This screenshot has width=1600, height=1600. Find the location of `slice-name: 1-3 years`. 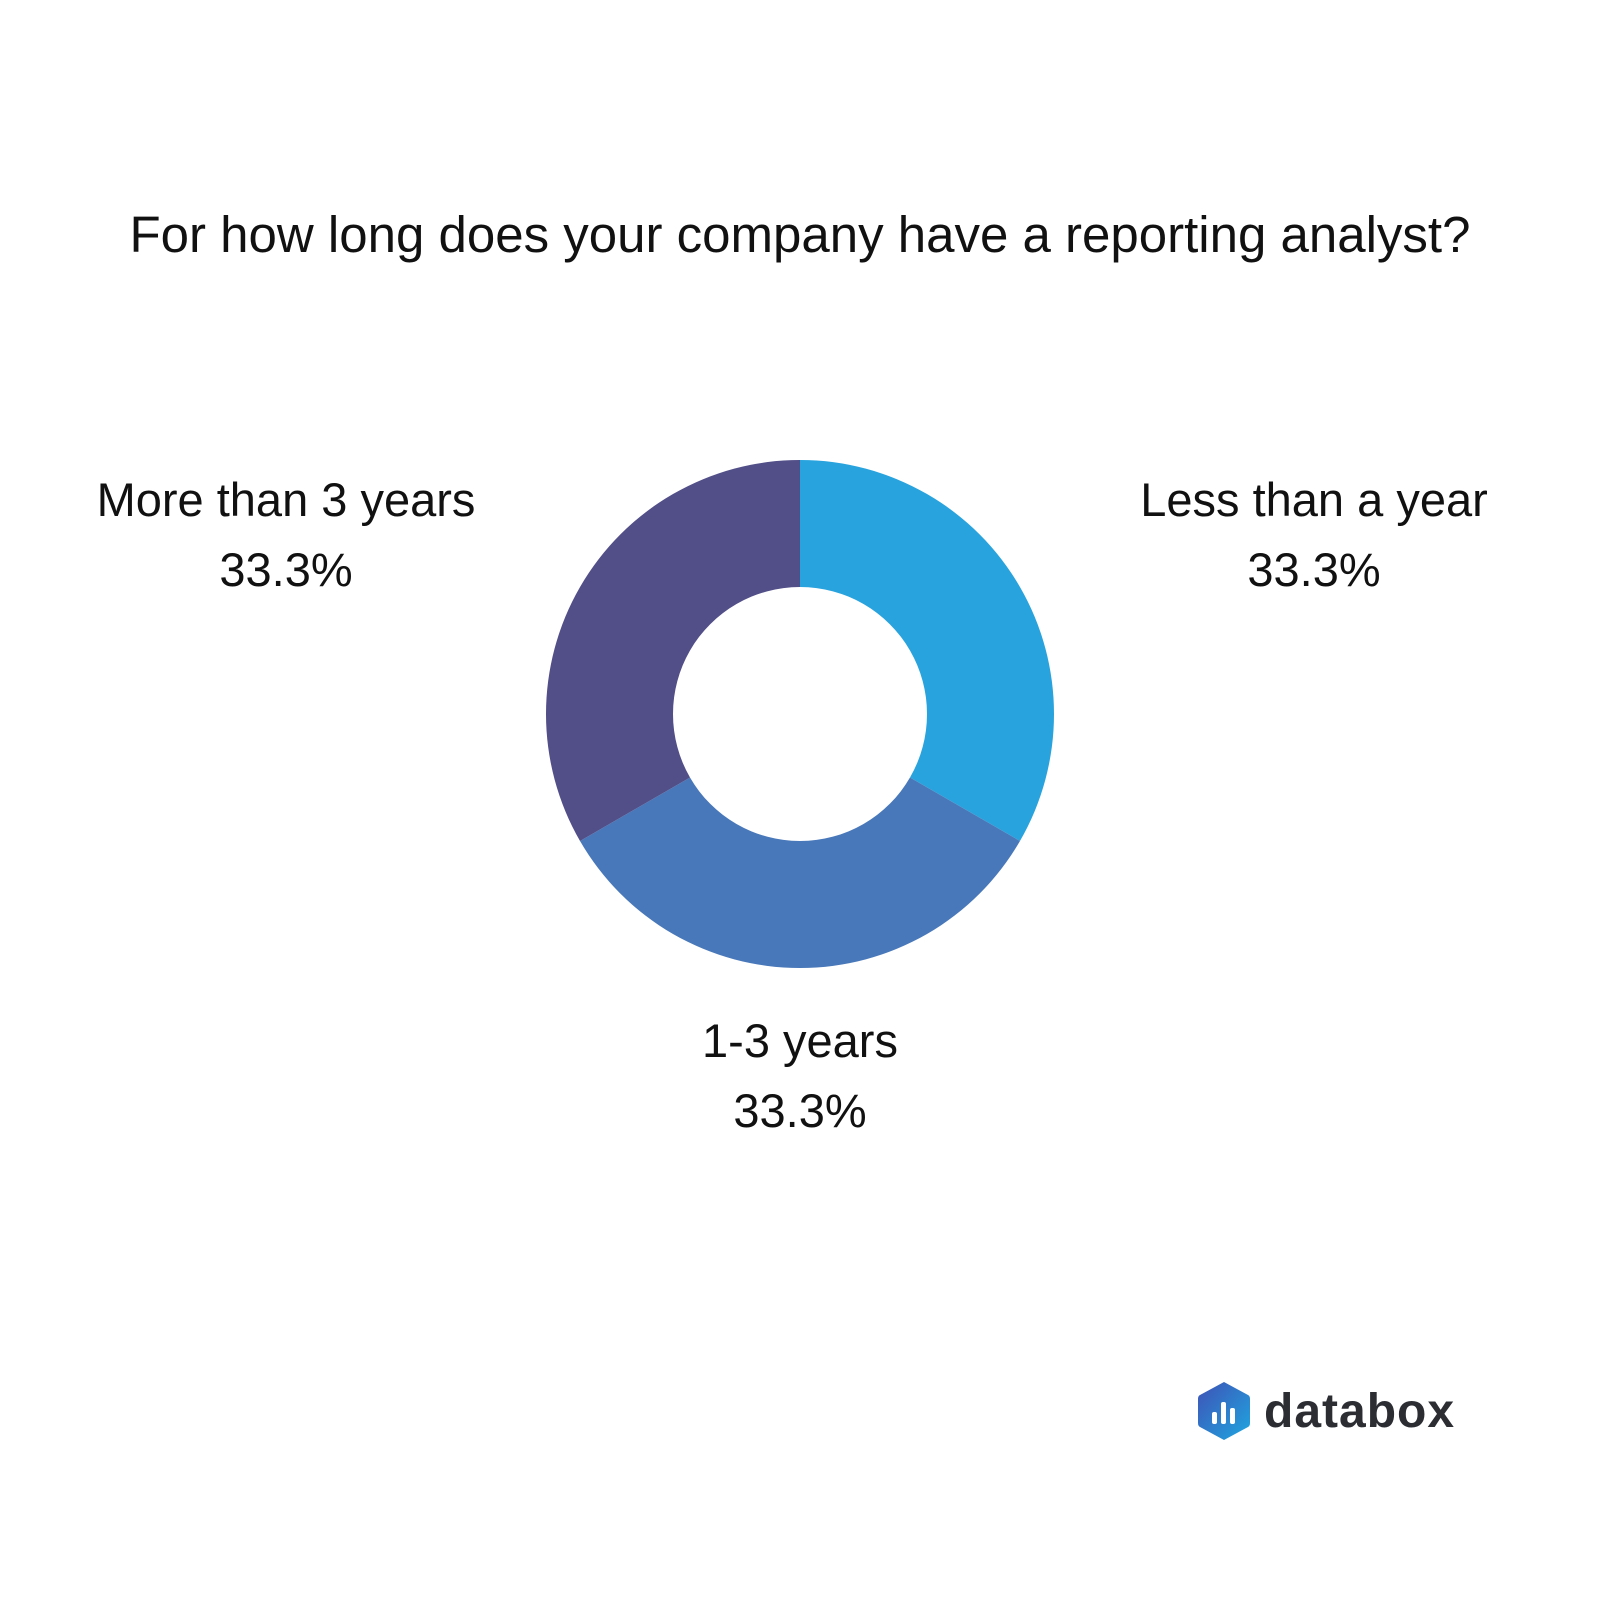

slice-name: 1-3 years is located at coordinates (800, 1040).